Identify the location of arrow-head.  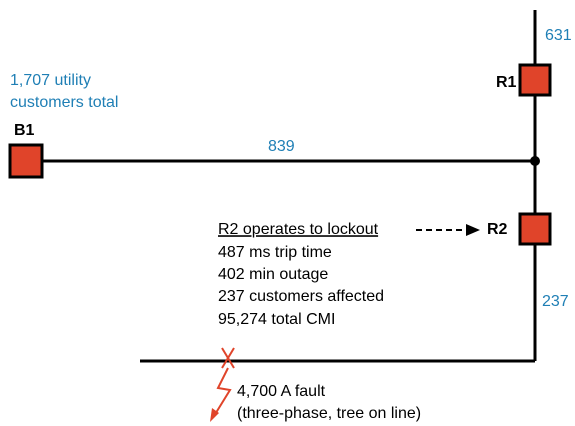
(473, 230).